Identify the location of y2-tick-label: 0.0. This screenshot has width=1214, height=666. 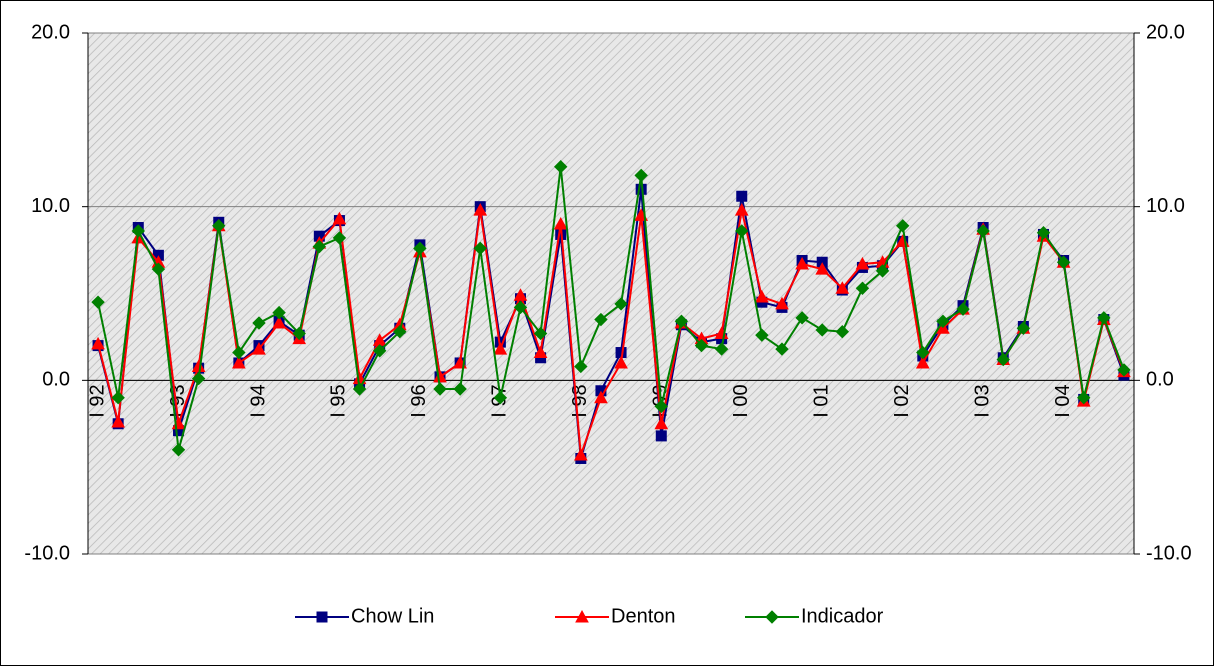
(1160, 380).